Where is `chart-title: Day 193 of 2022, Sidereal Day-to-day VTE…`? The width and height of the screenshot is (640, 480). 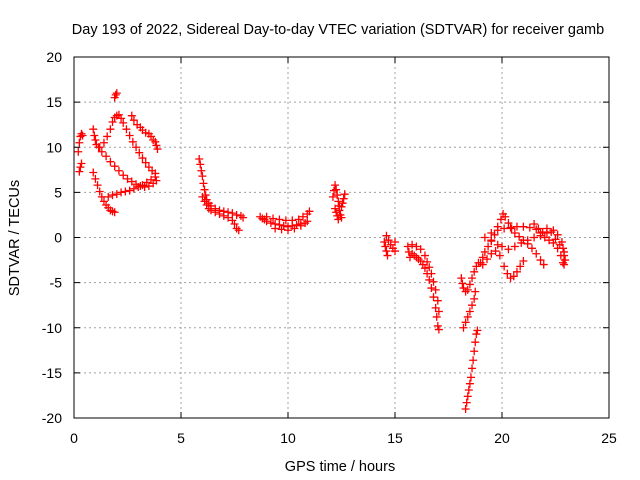
chart-title: Day 193 of 2022, Sidereal Day-to-day VTE… is located at coordinates (338, 30).